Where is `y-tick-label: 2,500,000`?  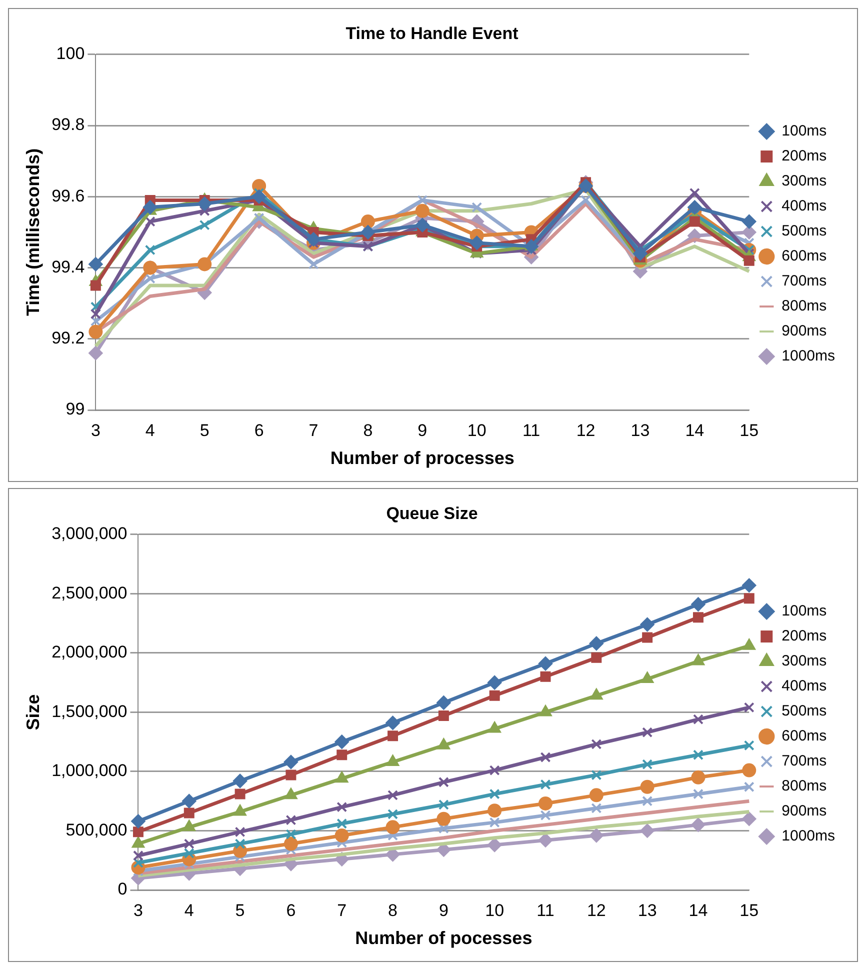 y-tick-label: 2,500,000 is located at coordinates (90, 592).